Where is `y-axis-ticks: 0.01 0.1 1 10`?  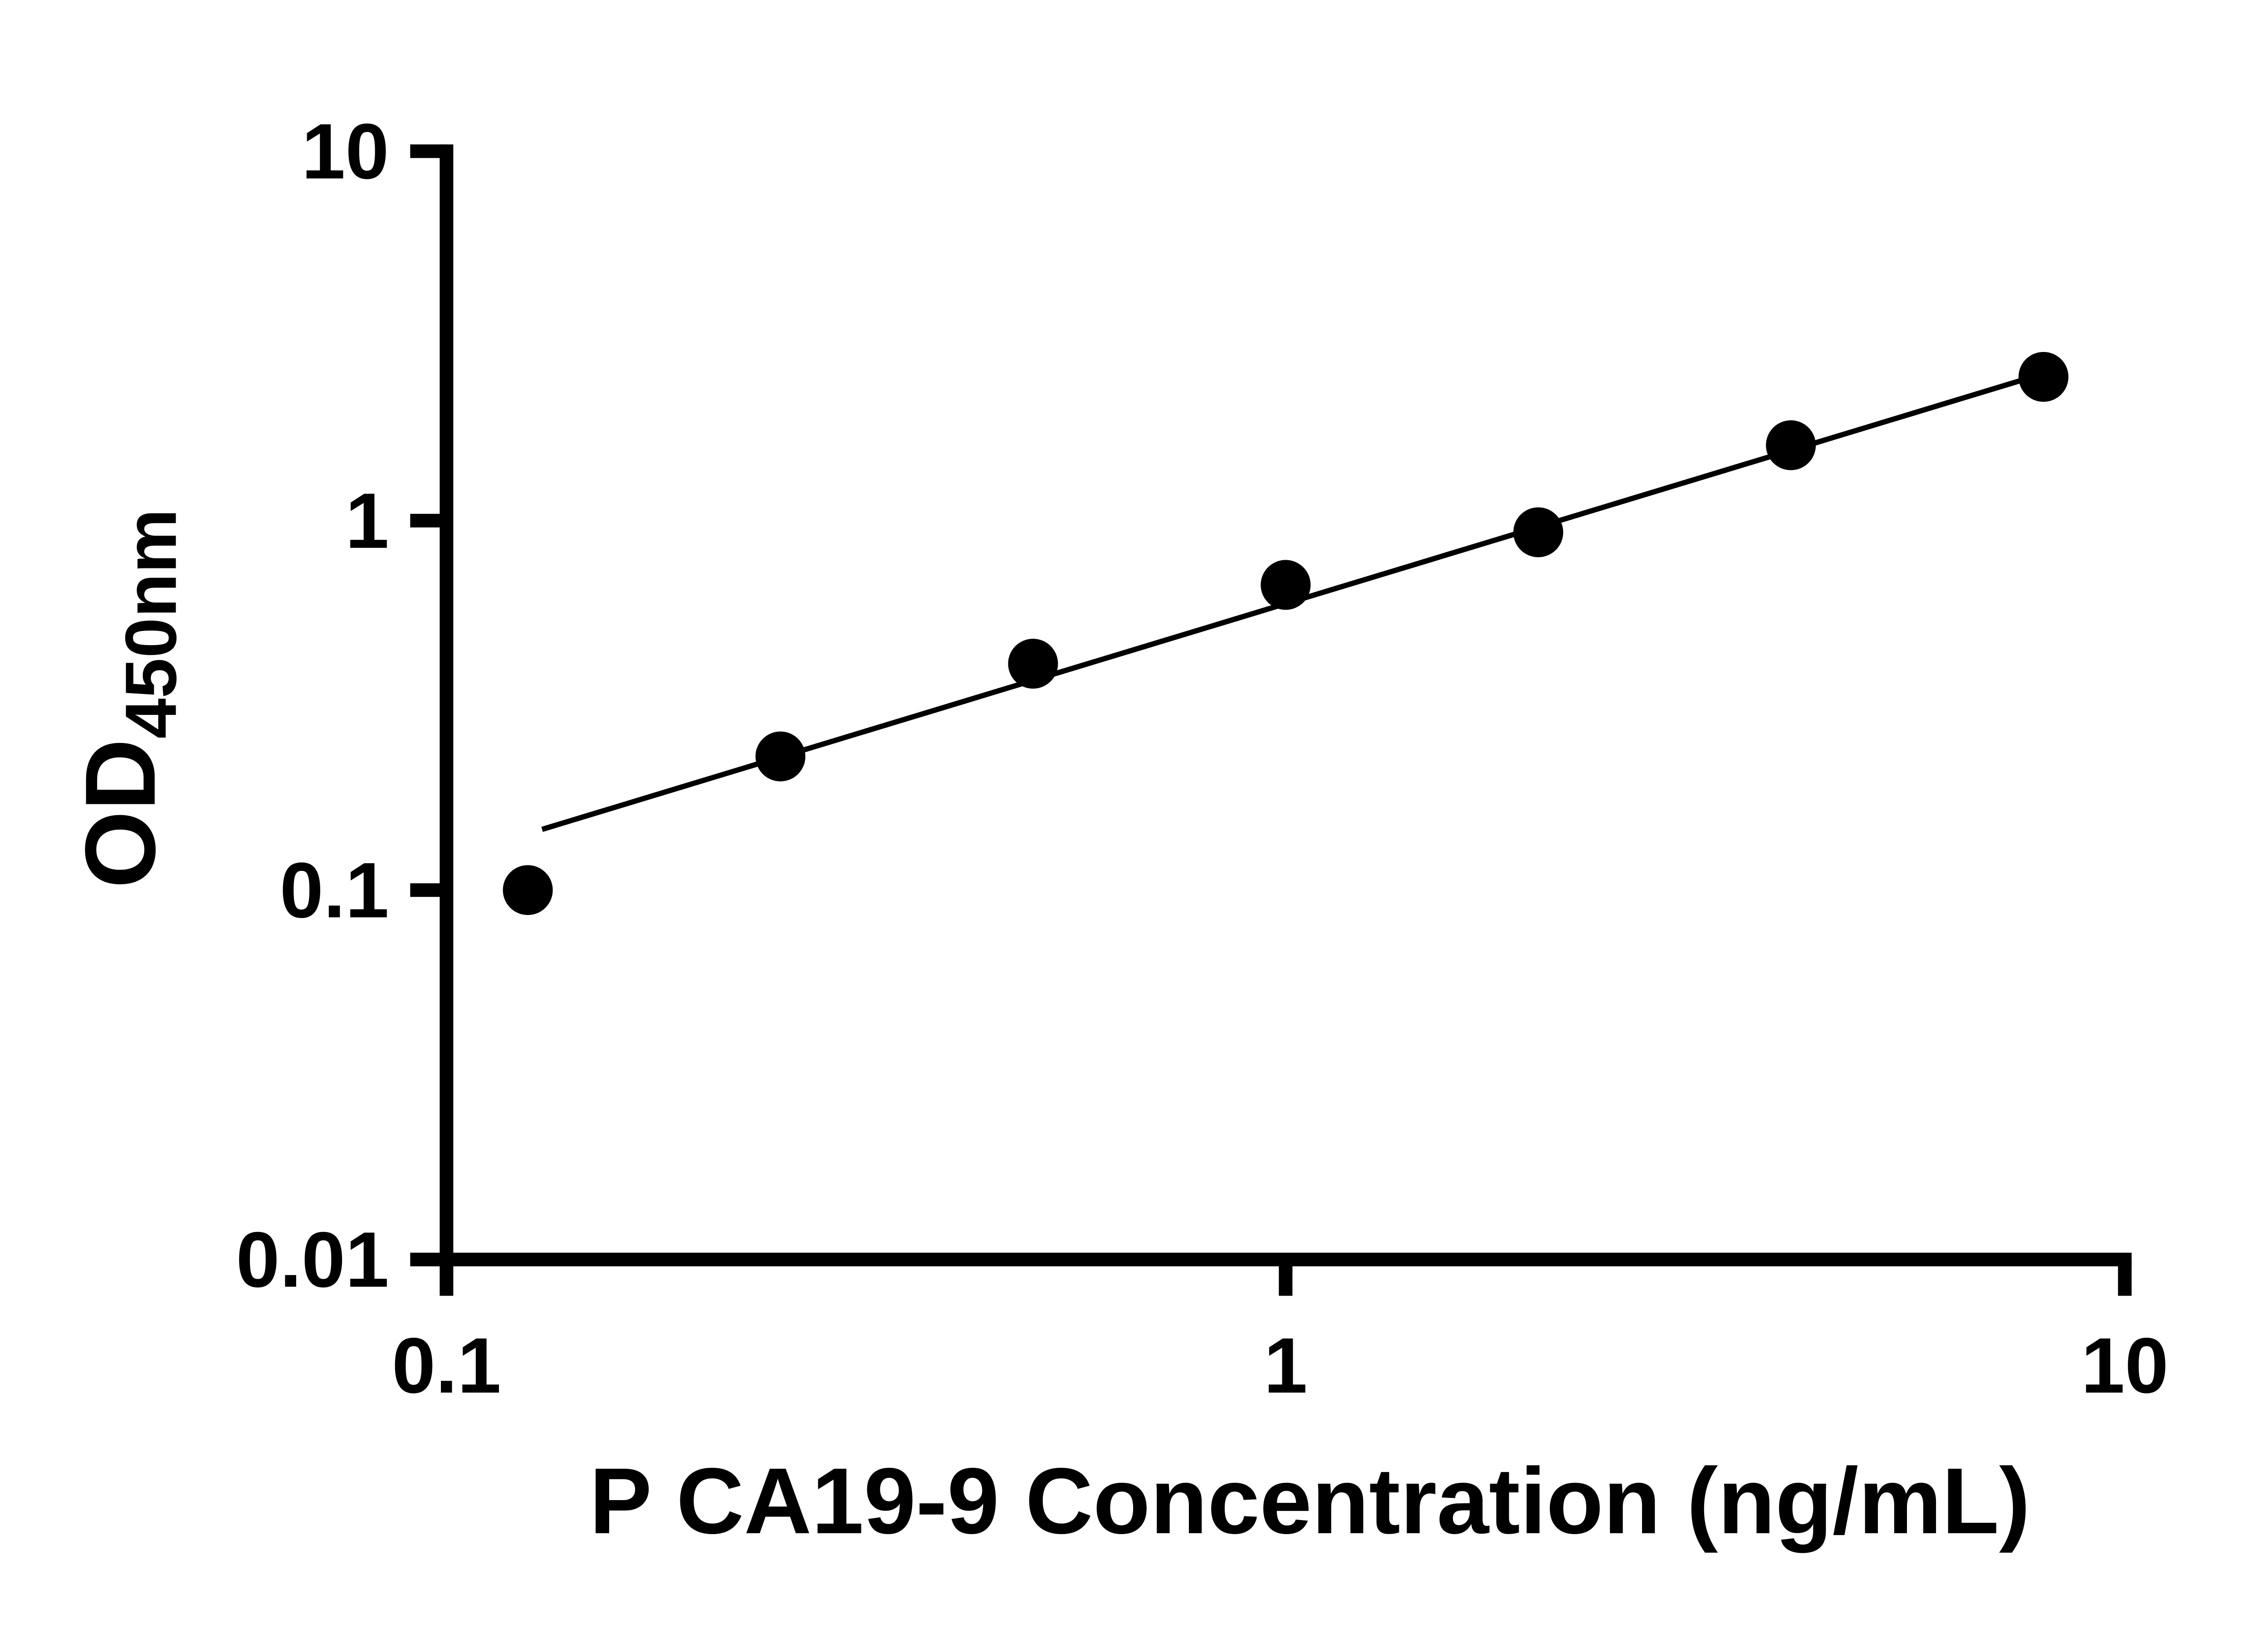 y-axis-ticks: 0.01 0.1 1 10 is located at coordinates (341, 705).